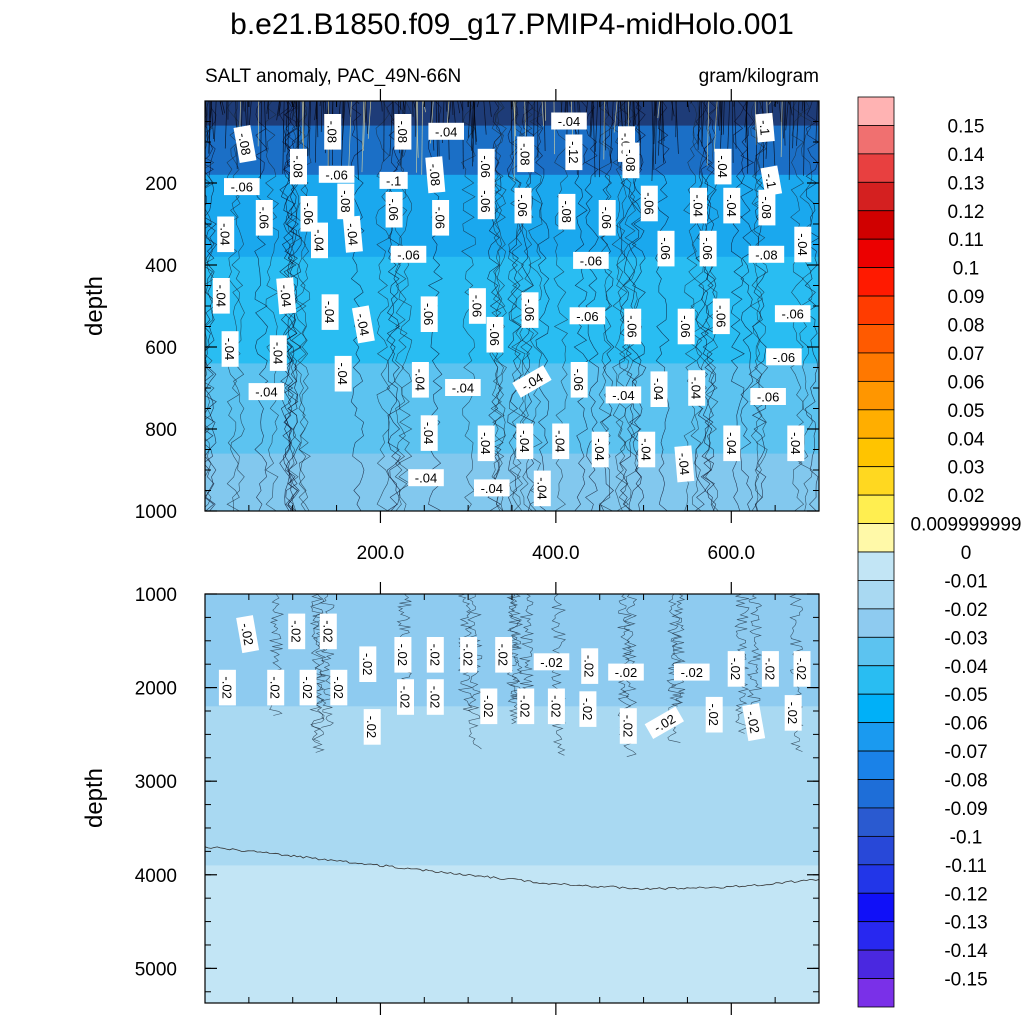 This screenshot has height=1024, width=1024. What do you see at coordinates (161, 348) in the screenshot?
I see `y-tick-label: 600` at bounding box center [161, 348].